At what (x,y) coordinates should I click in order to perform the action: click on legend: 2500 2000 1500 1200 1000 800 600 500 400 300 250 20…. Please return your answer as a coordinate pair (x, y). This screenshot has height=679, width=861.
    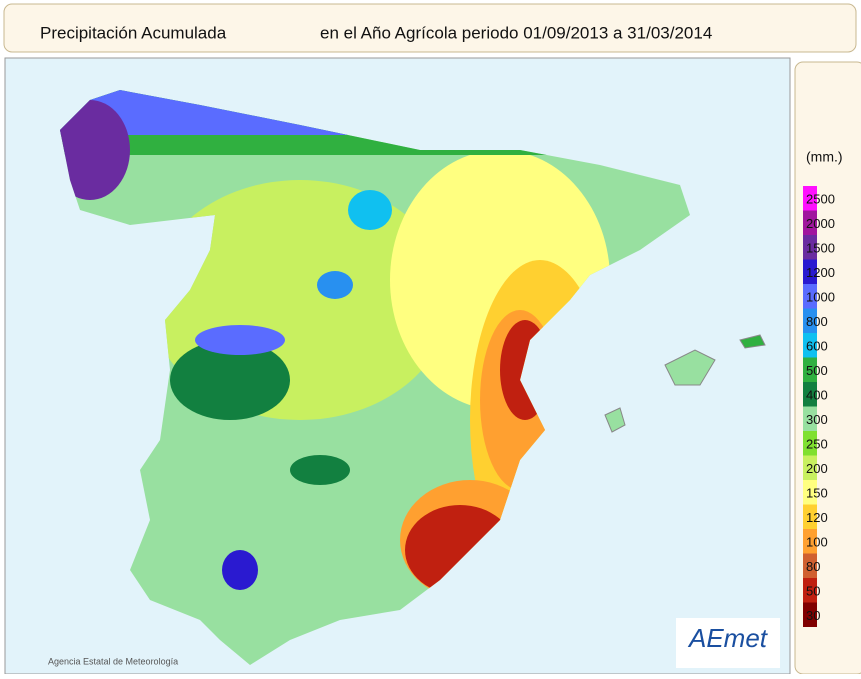
    Looking at the image, I should click on (819, 406).